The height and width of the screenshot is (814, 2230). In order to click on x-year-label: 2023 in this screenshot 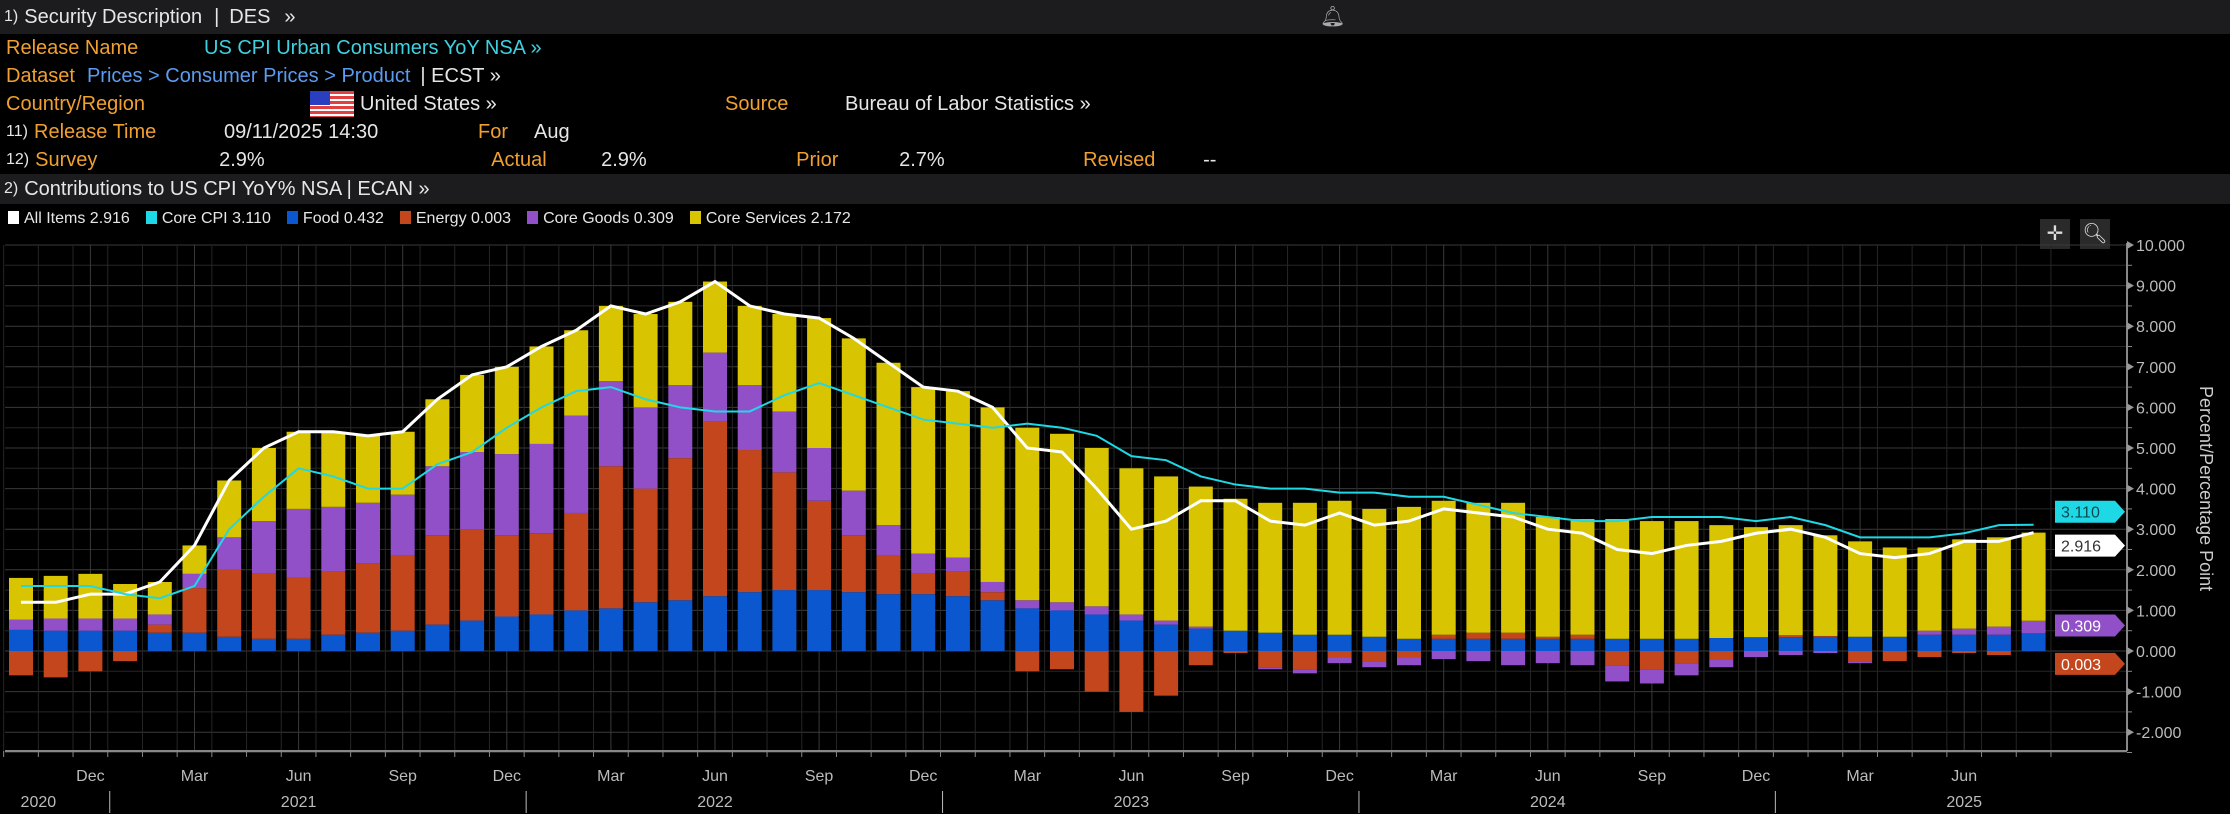, I will do `click(1132, 802)`.